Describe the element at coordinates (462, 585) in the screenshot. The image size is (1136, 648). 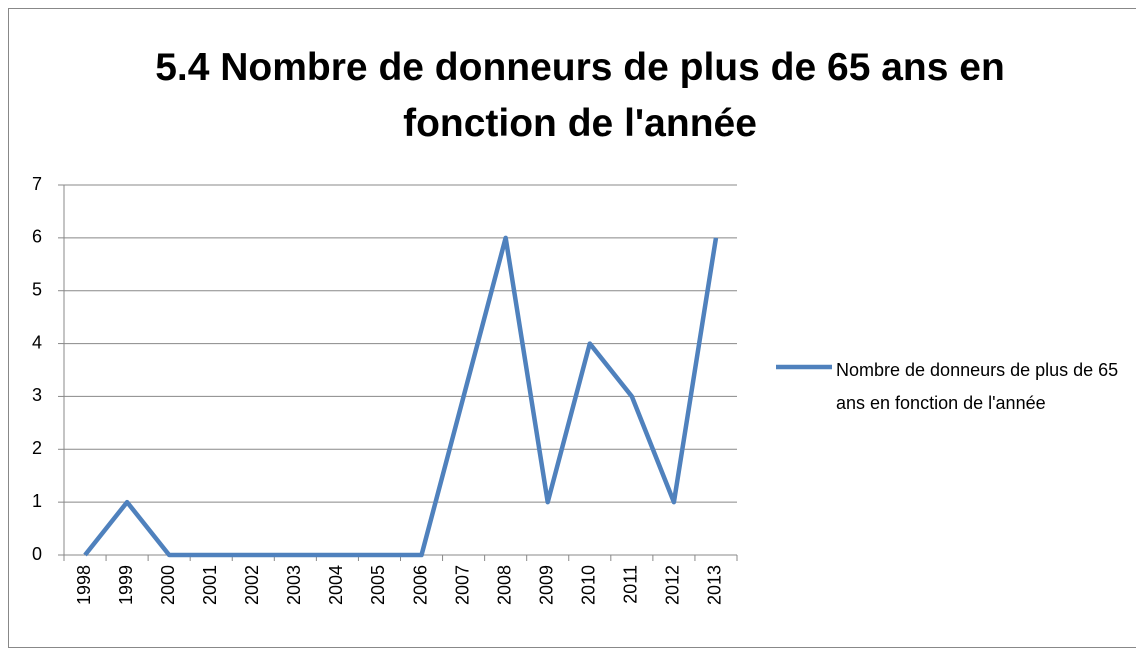
I see `x-tick-label: 2007` at that location.